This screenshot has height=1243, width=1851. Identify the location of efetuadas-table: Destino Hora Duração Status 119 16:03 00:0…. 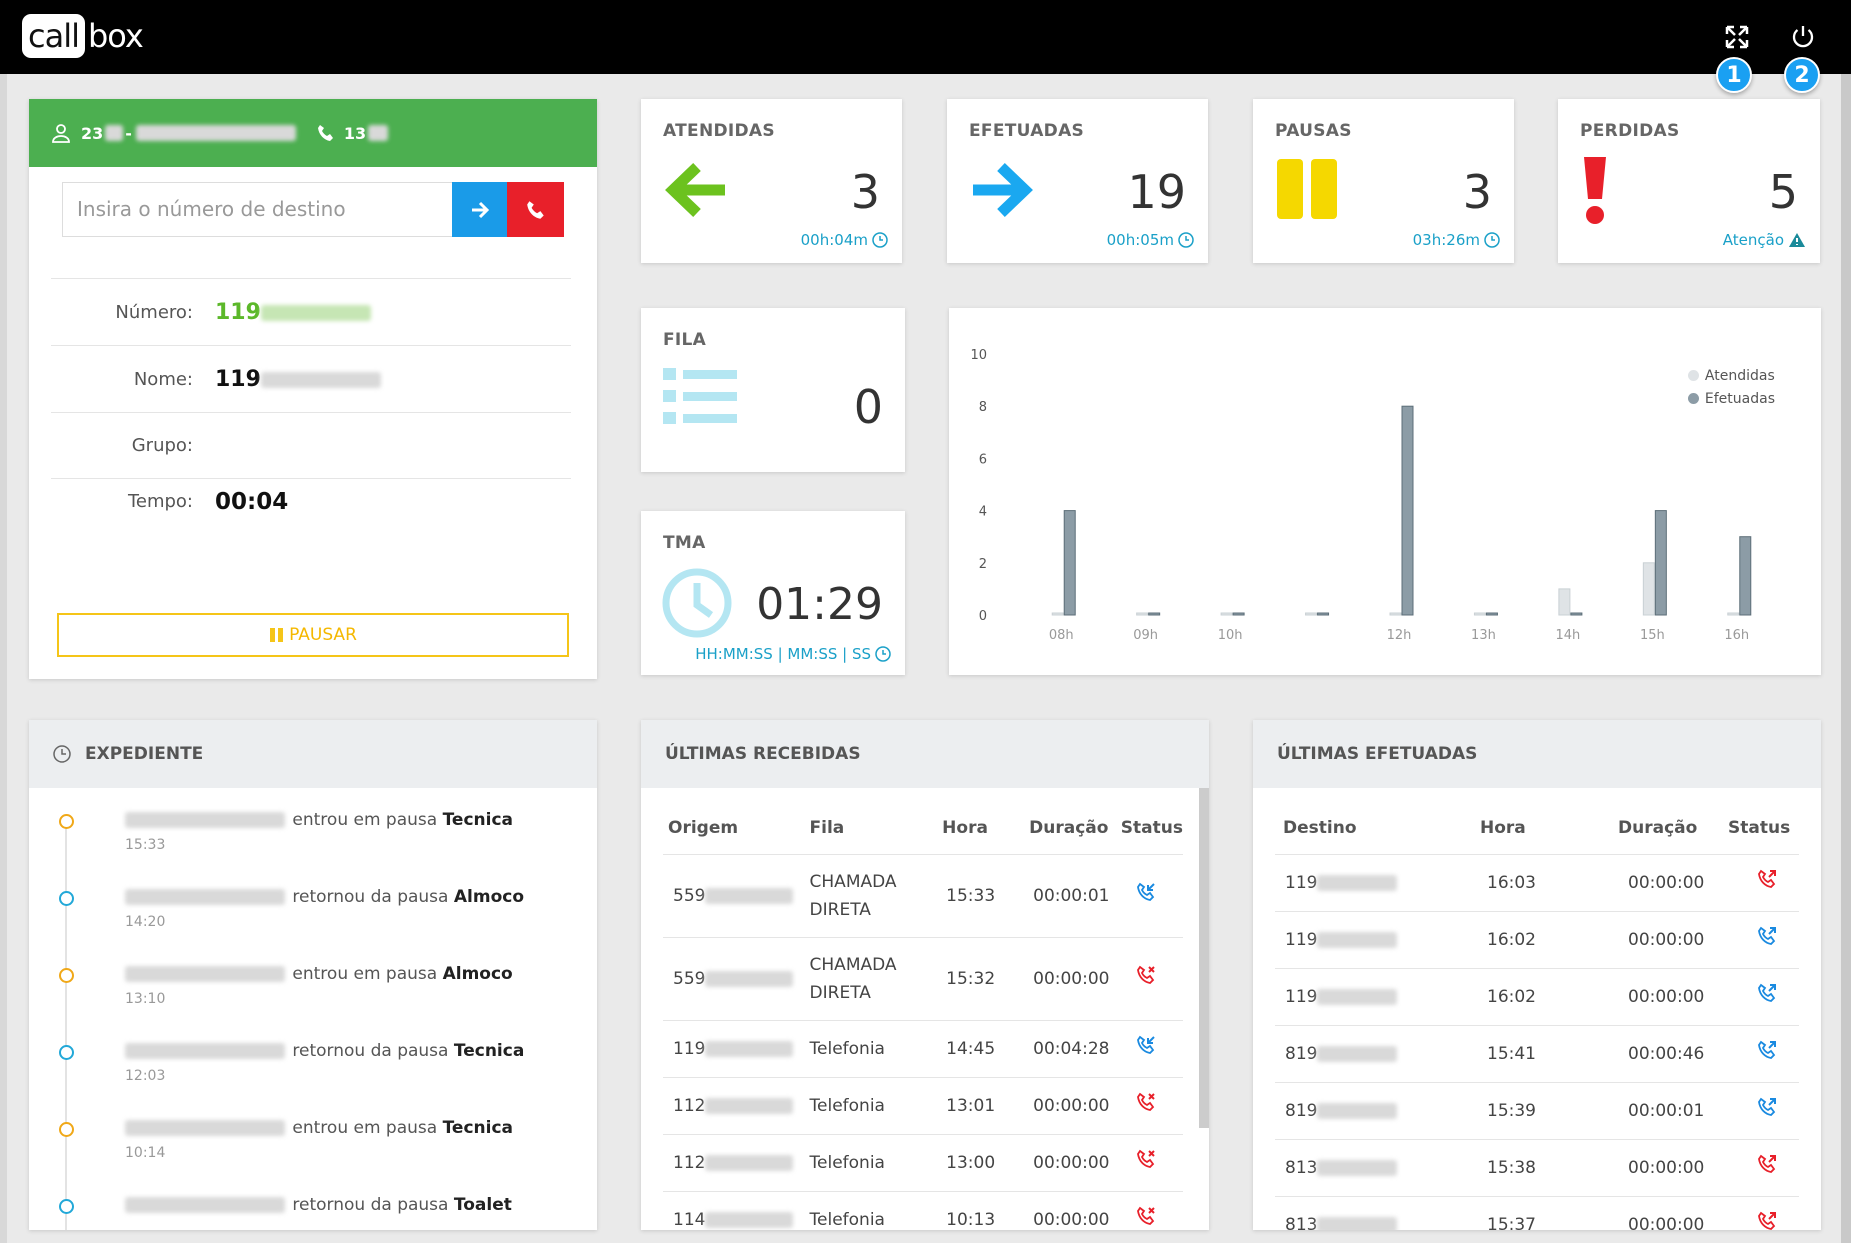
(1537, 1016).